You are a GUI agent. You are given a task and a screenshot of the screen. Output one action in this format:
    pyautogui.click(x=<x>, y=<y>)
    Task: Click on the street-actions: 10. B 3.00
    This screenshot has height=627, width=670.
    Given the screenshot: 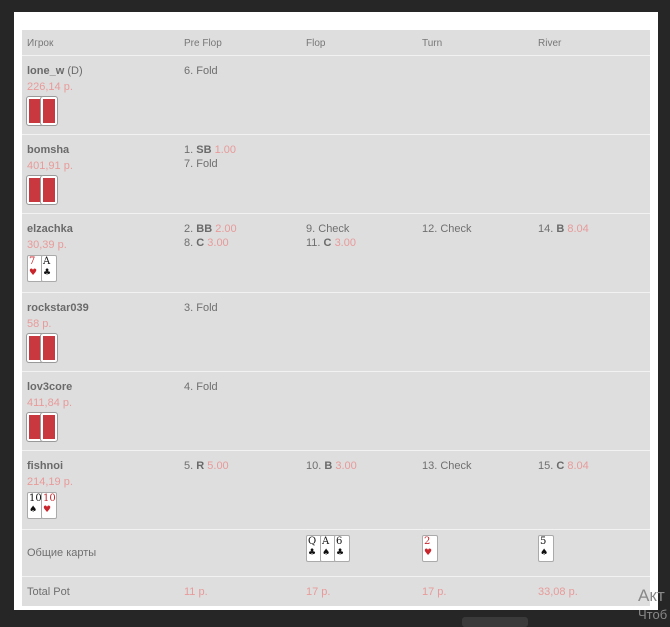 What is the action you would take?
    pyautogui.click(x=331, y=467)
    